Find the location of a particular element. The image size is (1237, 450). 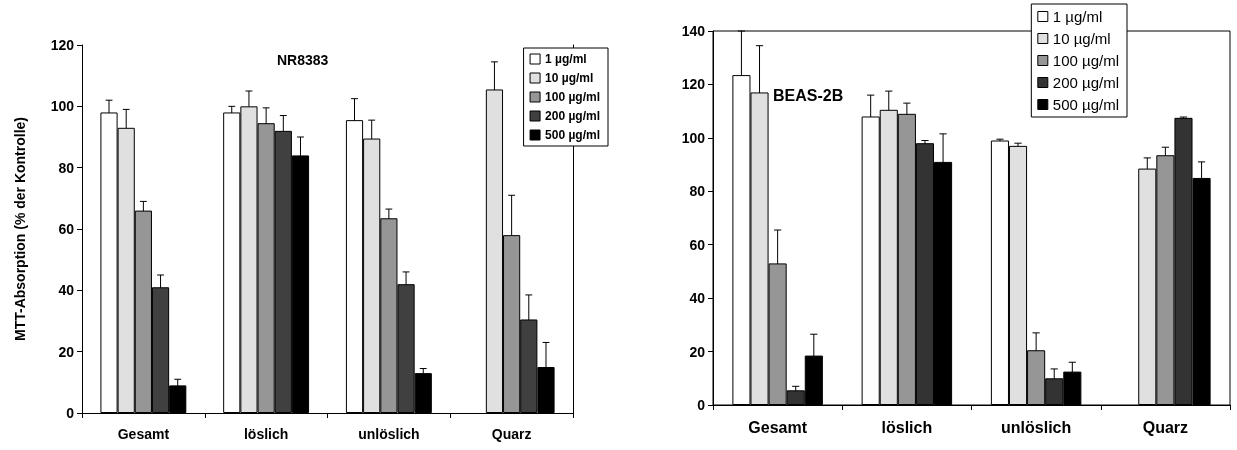

y-tick-label: 140 is located at coordinates (693, 31).